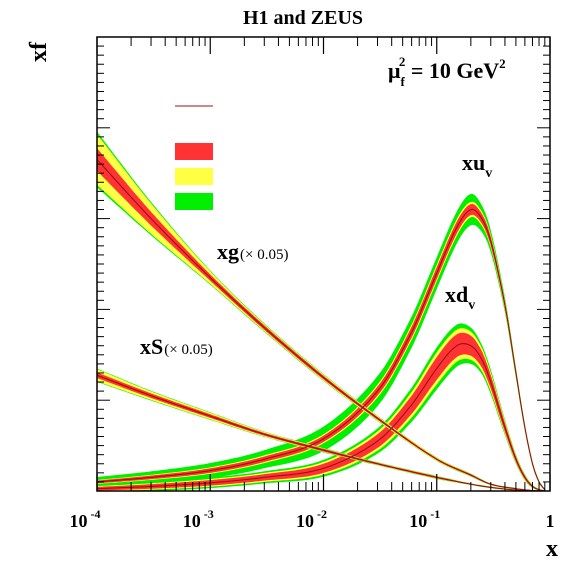 Image resolution: width=581 pixels, height=586 pixels. What do you see at coordinates (460, 297) in the screenshot?
I see `curve-label: xdv` at bounding box center [460, 297].